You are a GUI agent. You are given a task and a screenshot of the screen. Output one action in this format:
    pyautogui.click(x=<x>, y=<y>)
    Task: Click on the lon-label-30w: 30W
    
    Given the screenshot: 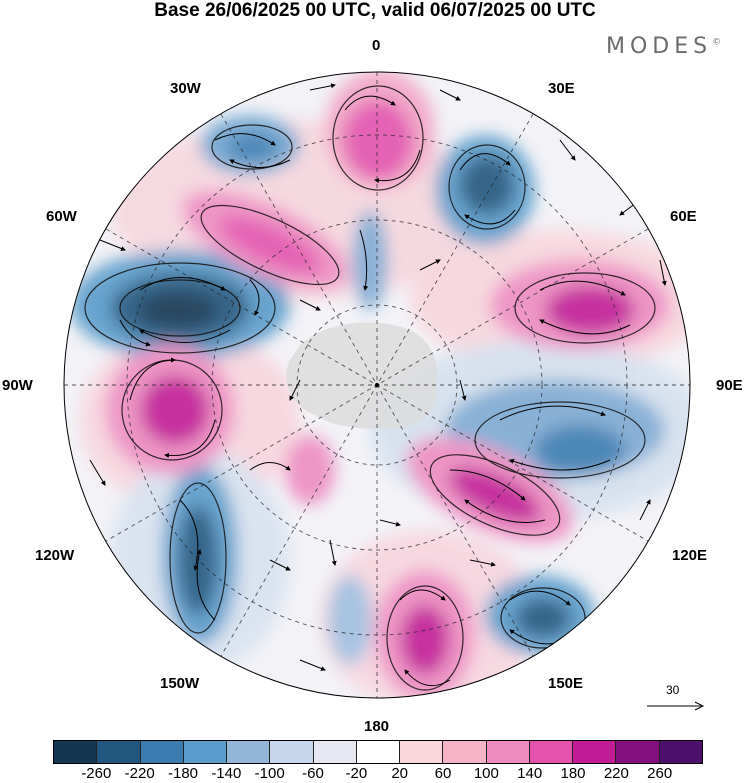 What is the action you would take?
    pyautogui.click(x=185, y=88)
    